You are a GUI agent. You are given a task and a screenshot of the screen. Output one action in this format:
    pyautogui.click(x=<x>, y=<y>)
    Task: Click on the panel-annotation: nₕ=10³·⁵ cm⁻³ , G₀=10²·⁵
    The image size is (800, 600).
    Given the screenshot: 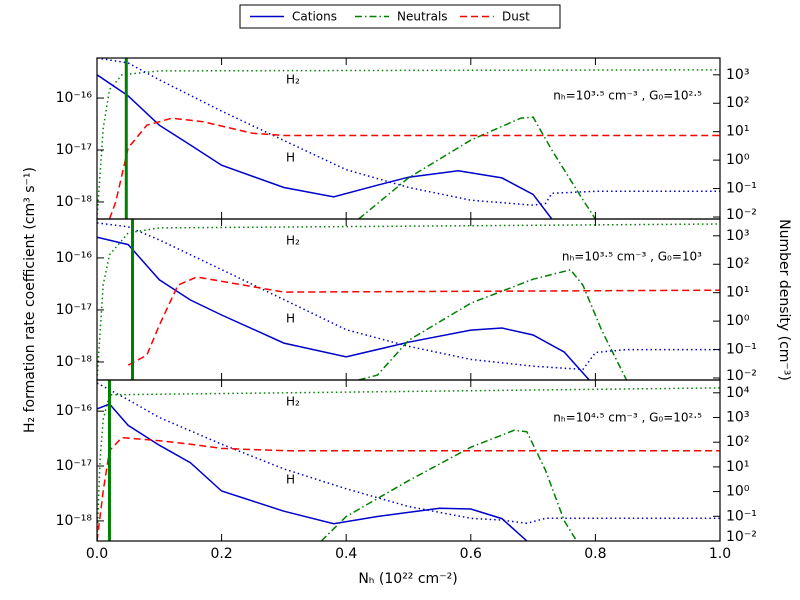 What is the action you would take?
    pyautogui.click(x=627, y=96)
    